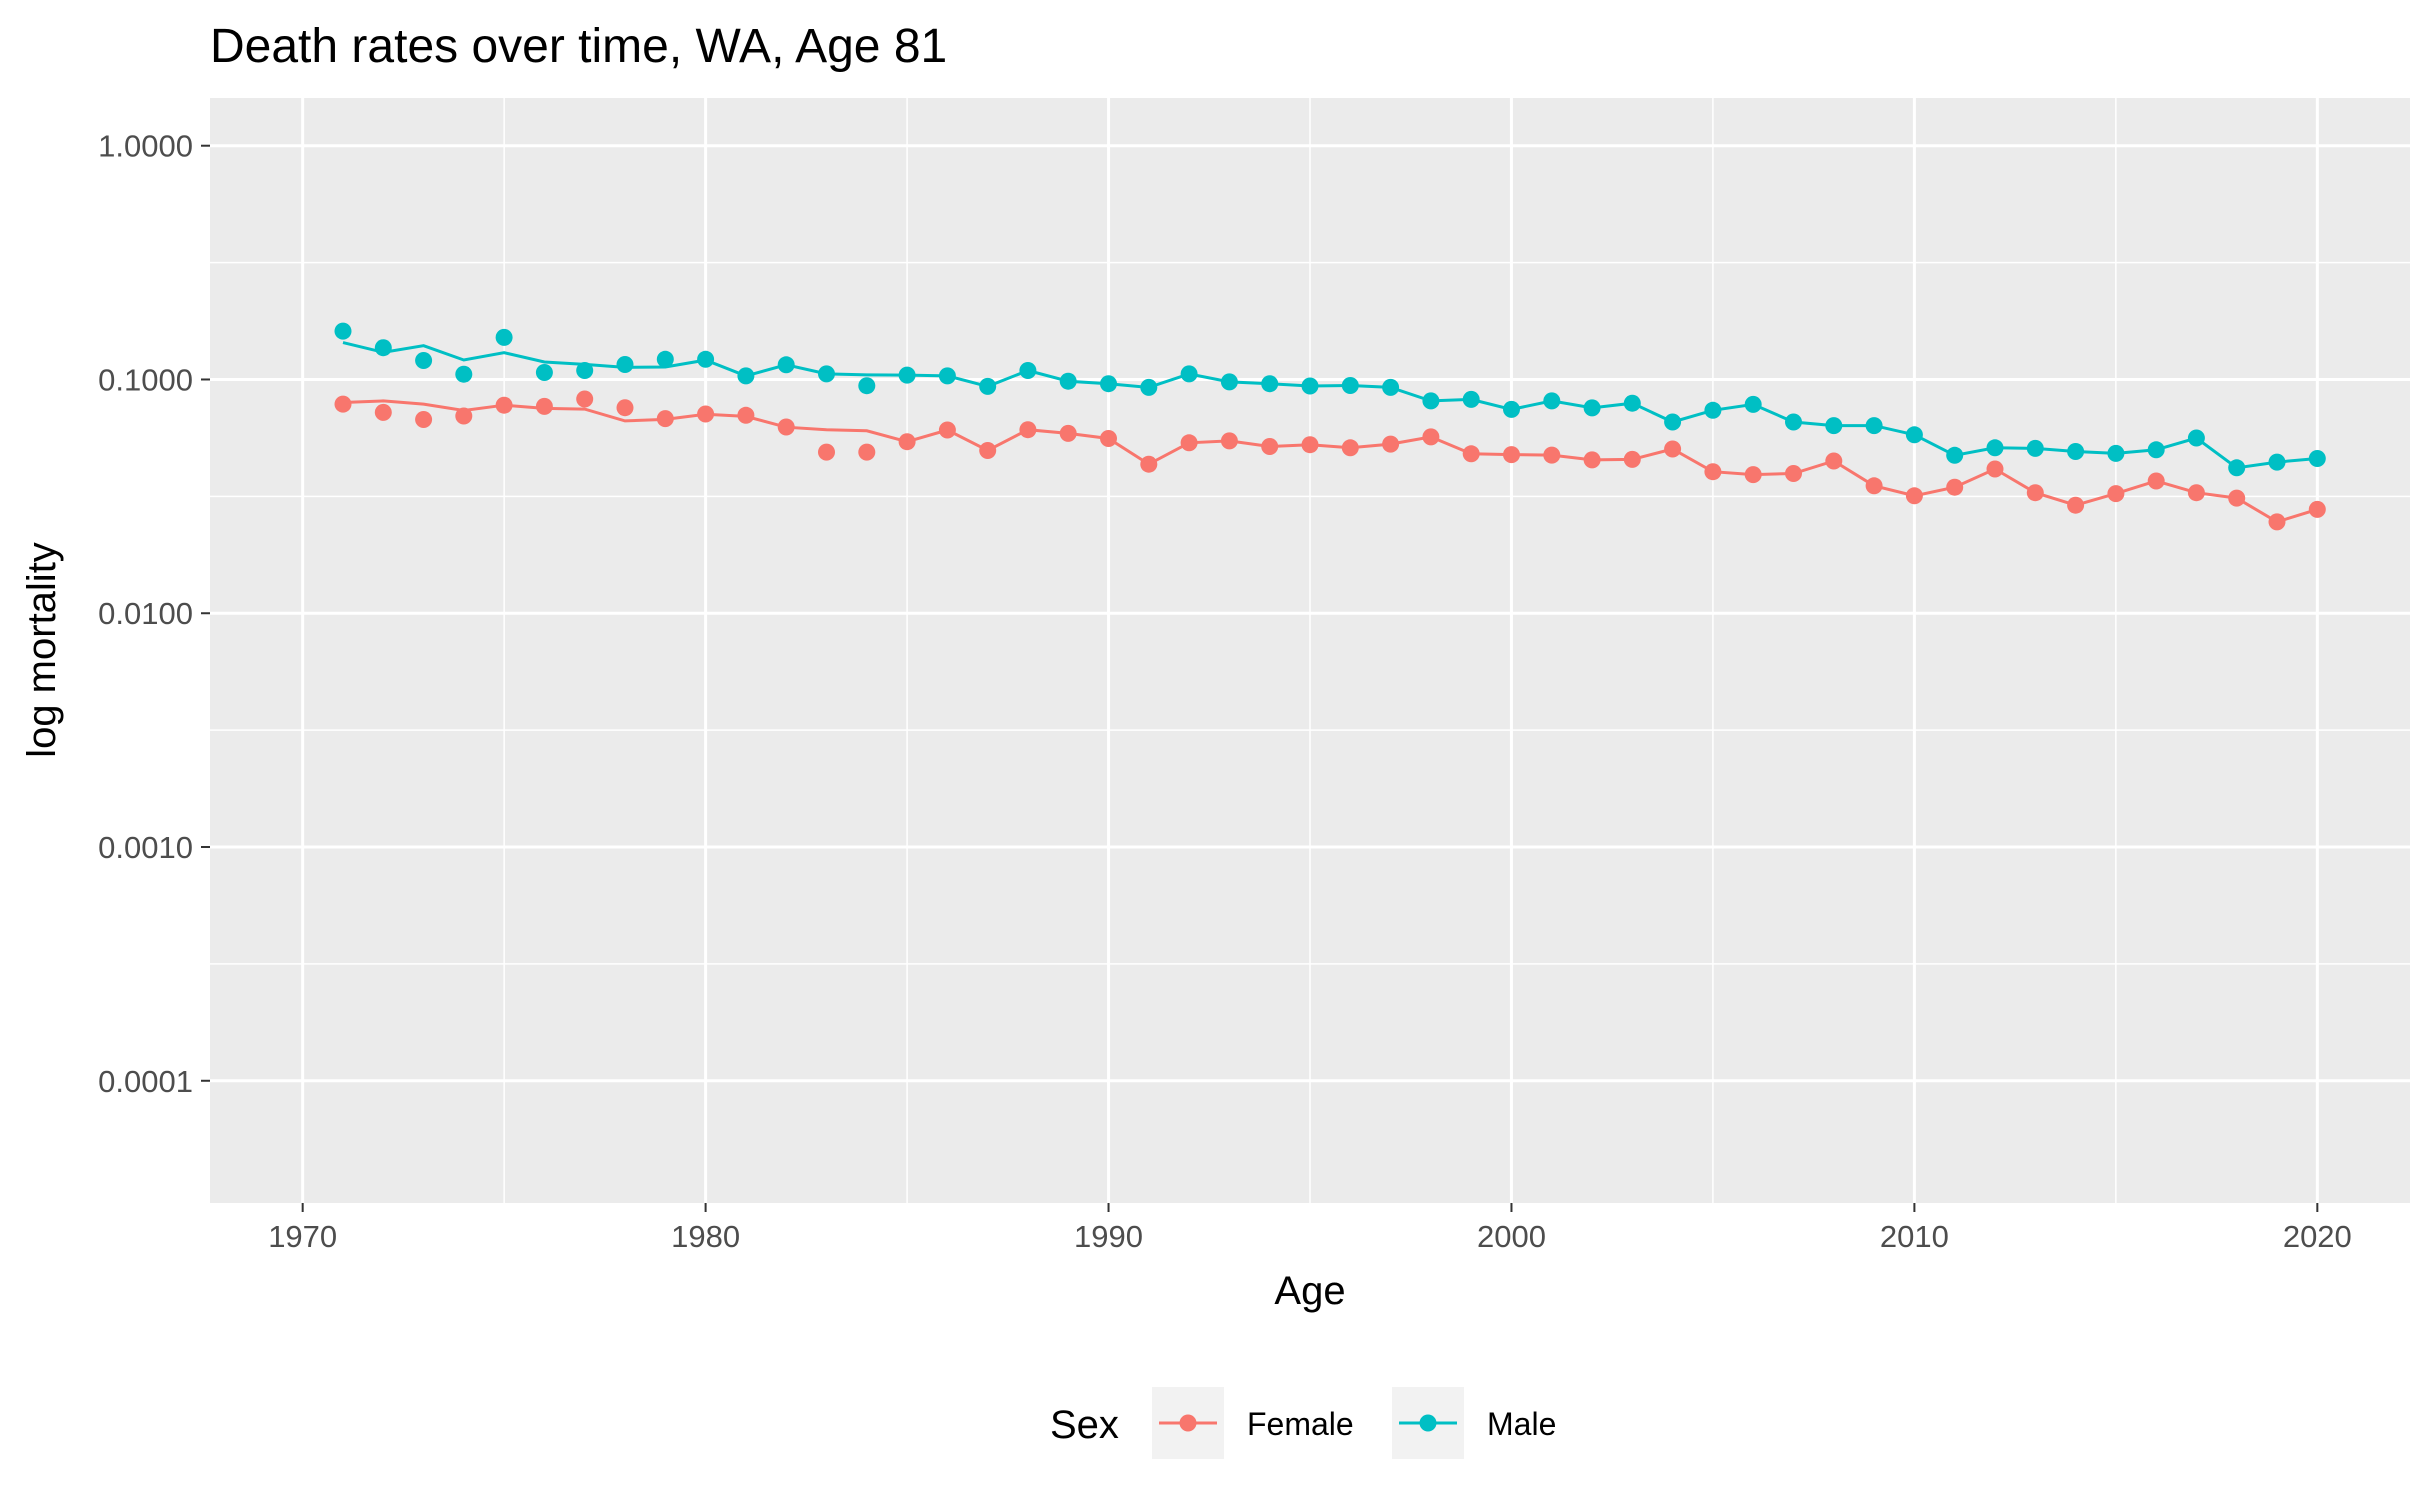  Describe the element at coordinates (145, 146) in the screenshot. I see `y-tick-label: 1.0000` at that location.